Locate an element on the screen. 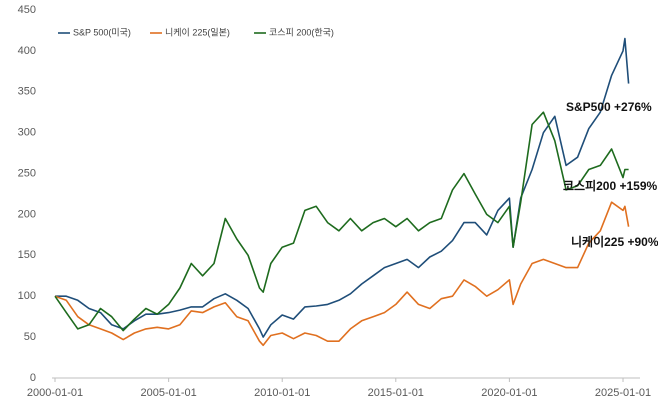 The image size is (658, 419). y-tick-label: 350 is located at coordinates (27, 92).